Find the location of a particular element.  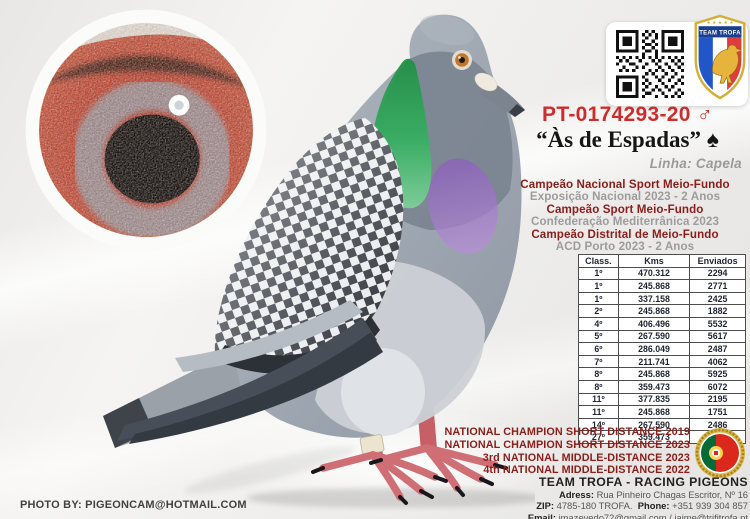

email-label: Email: is located at coordinates (541, 515).